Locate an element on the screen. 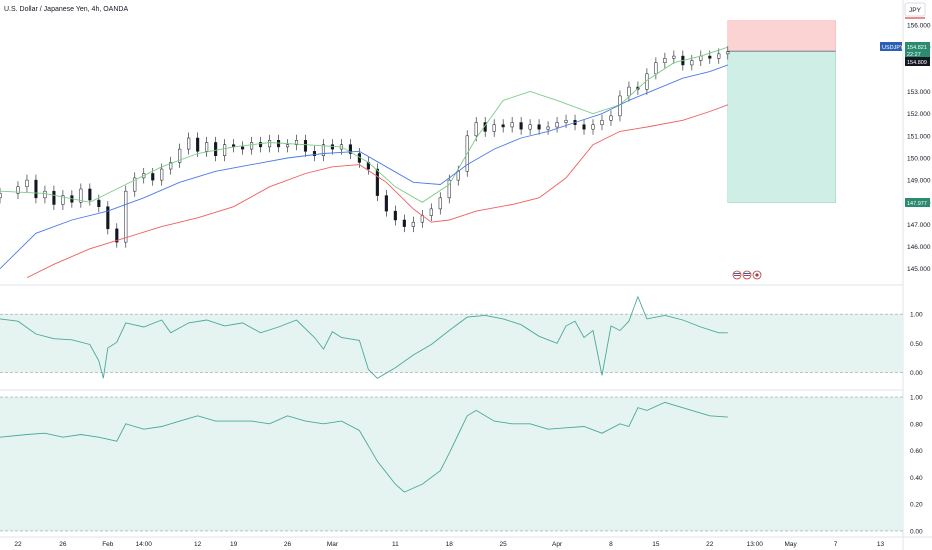  oscillator-2-tick-label: 0.00 is located at coordinates (916, 531).